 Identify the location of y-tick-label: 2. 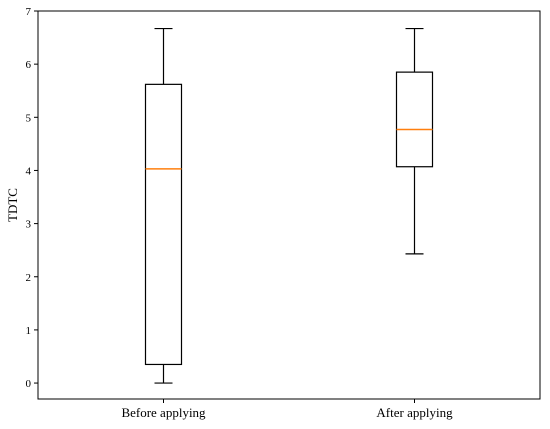
(29, 278).